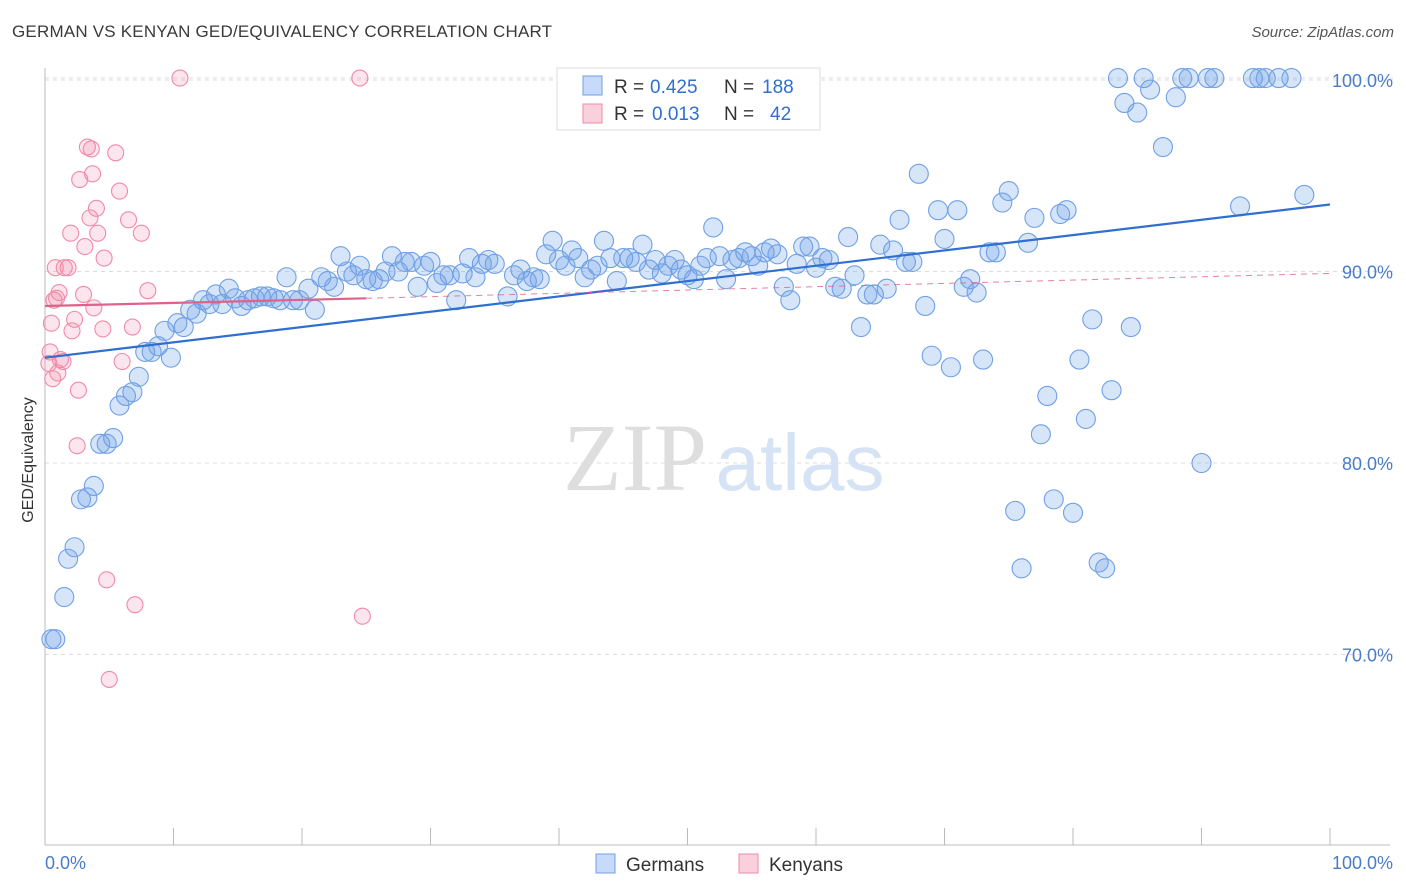 The width and height of the screenshot is (1406, 892). I want to click on trendline-kenyans, so click(205, 302).